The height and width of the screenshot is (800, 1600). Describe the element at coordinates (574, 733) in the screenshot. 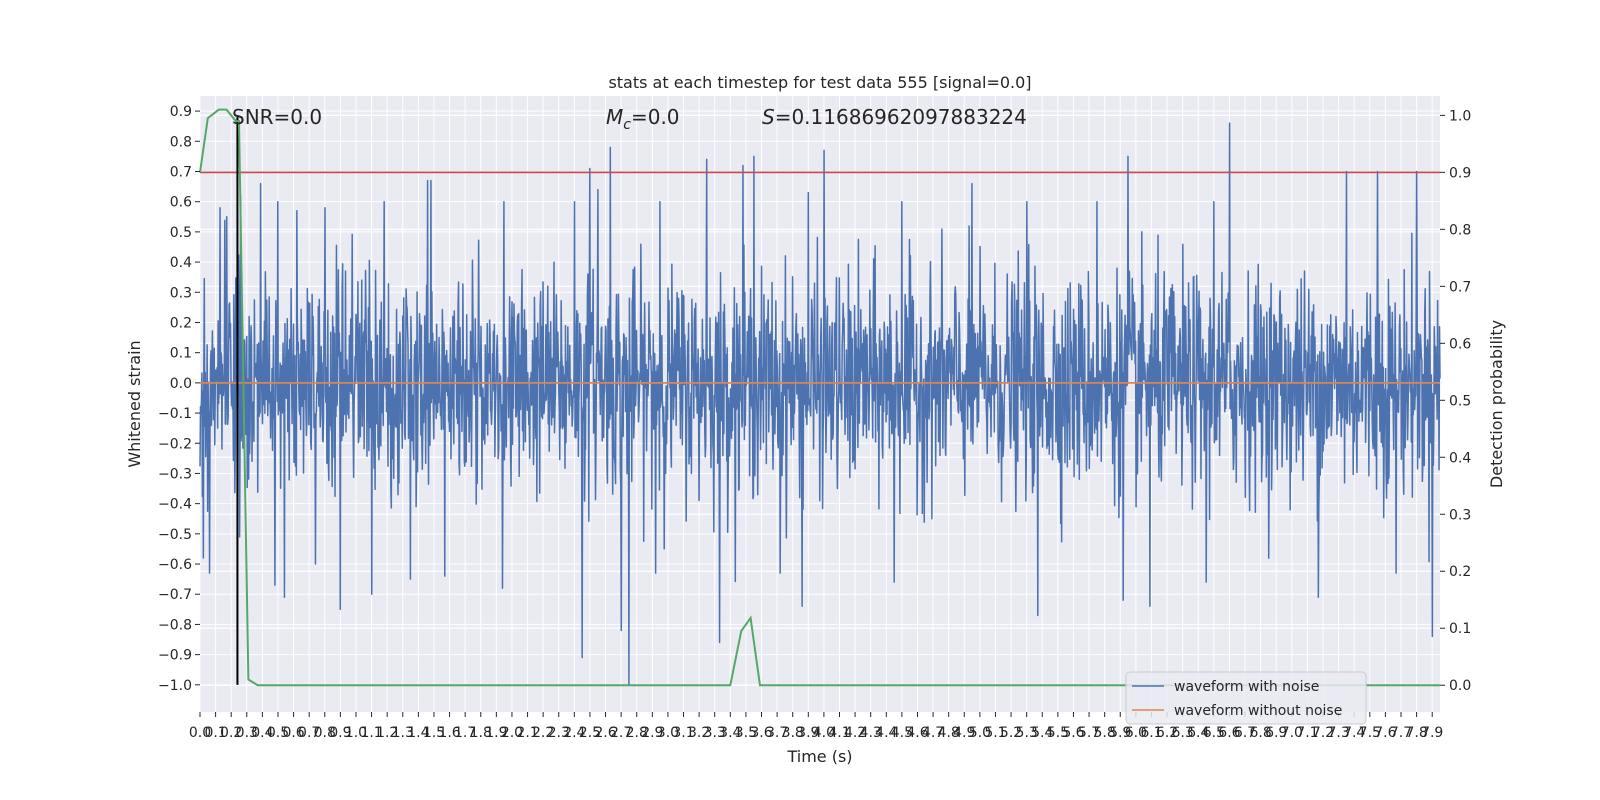

I see `x-tick-label-24: 2.4` at that location.